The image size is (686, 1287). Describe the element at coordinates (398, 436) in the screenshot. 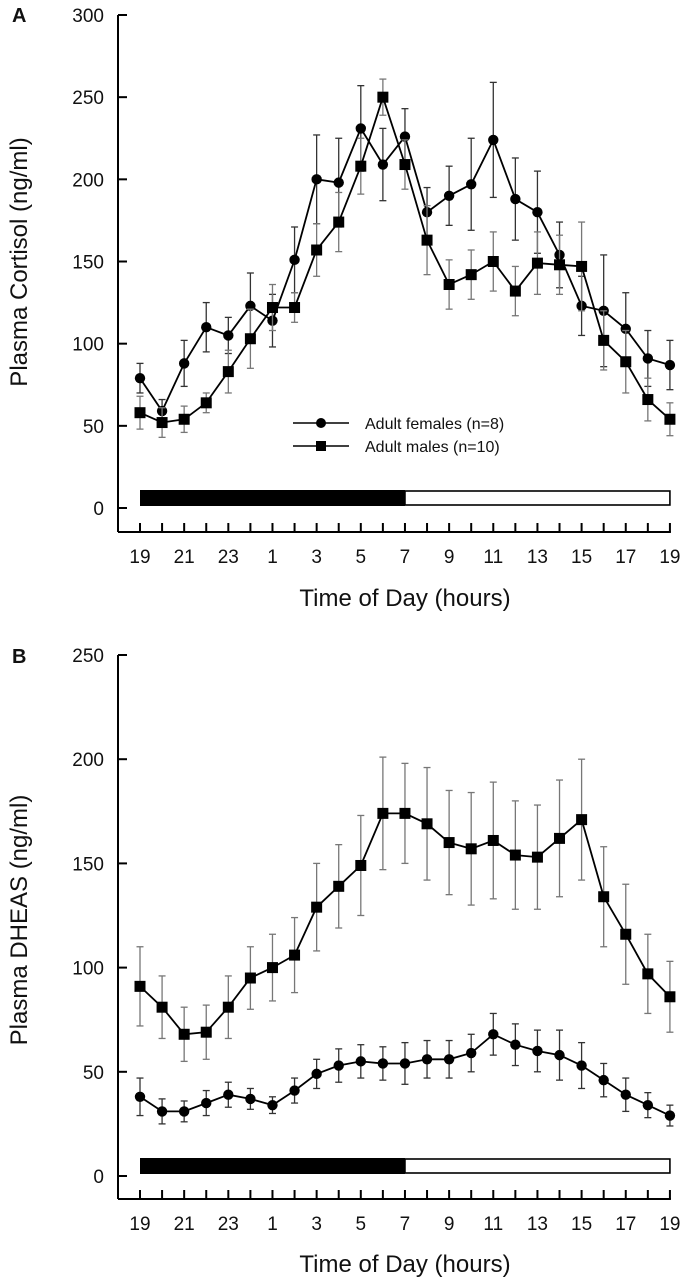

I see `legend: Adult females (n=8) Adult males (n=10)` at that location.